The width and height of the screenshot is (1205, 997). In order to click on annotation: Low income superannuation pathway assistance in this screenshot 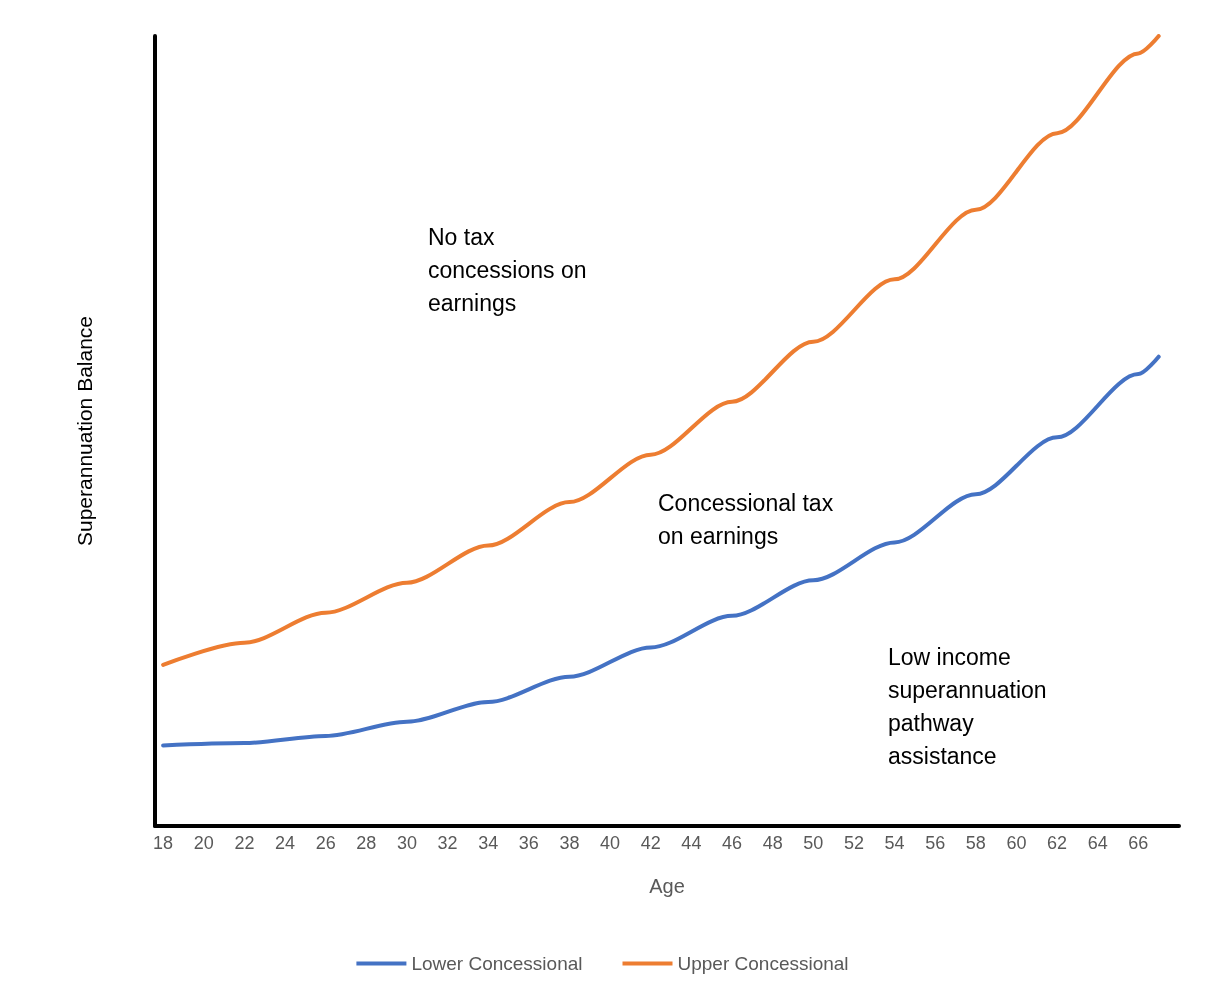, I will do `click(967, 706)`.